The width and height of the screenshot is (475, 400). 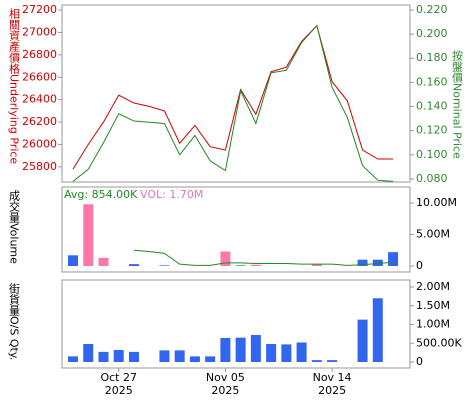 What do you see at coordinates (39, 9) in the screenshot?
I see `y-tick-label: 27200` at bounding box center [39, 9].